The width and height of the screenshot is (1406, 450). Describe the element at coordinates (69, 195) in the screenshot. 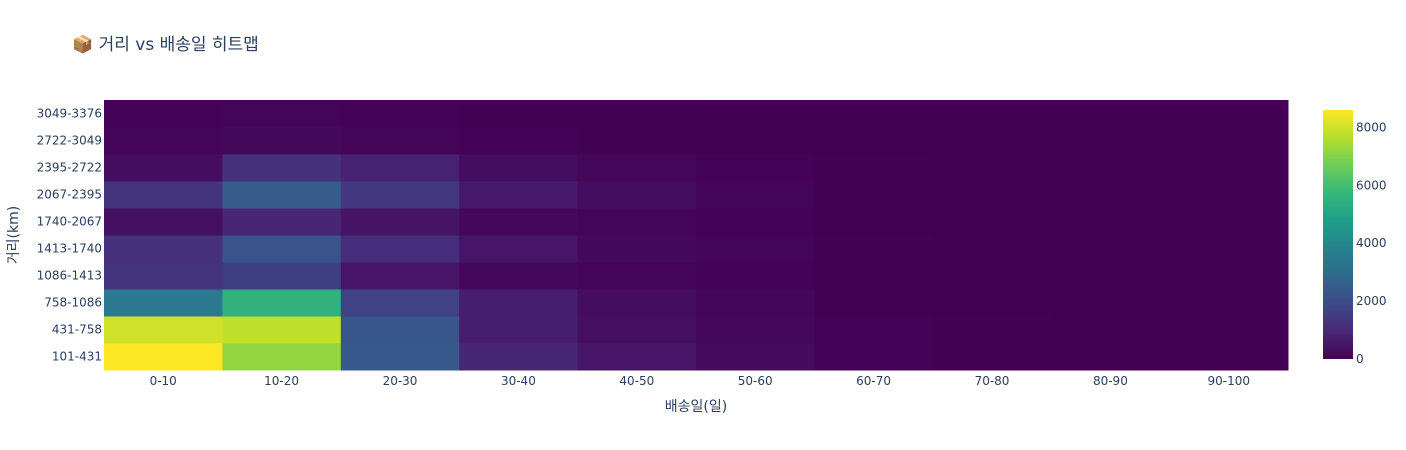

I see `y-tick-label: 2067-2395` at that location.